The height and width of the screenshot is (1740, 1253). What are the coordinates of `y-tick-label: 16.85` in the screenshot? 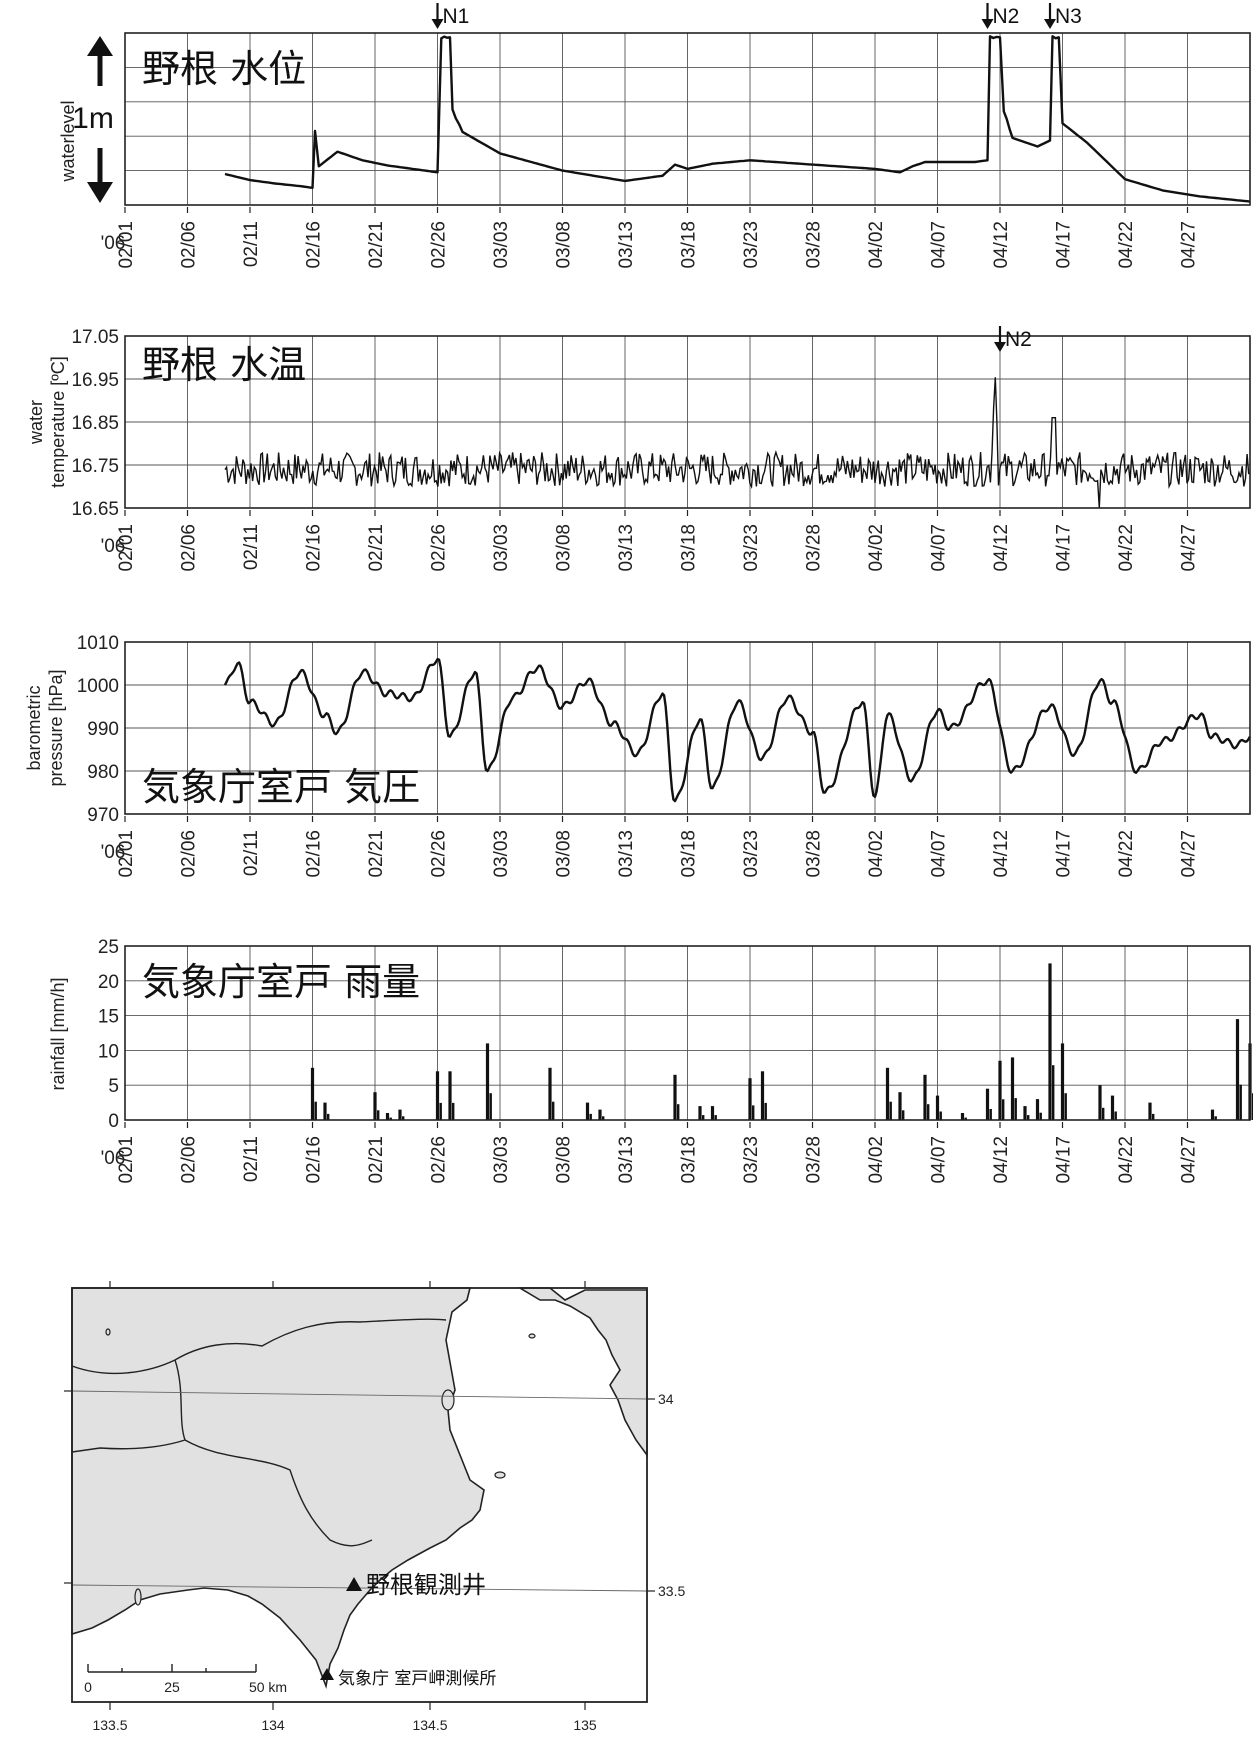 It's located at (95, 423).